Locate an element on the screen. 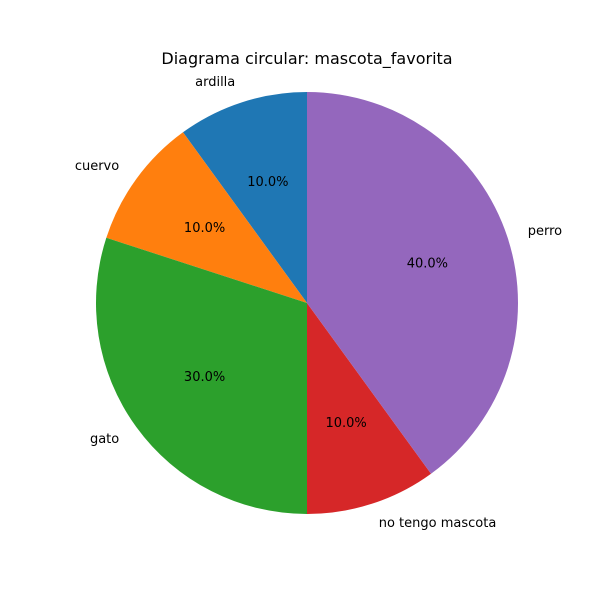 Image resolution: width=600 pixels, height=600 pixels. pie-slice-no-tengo-mascota is located at coordinates (369, 408).